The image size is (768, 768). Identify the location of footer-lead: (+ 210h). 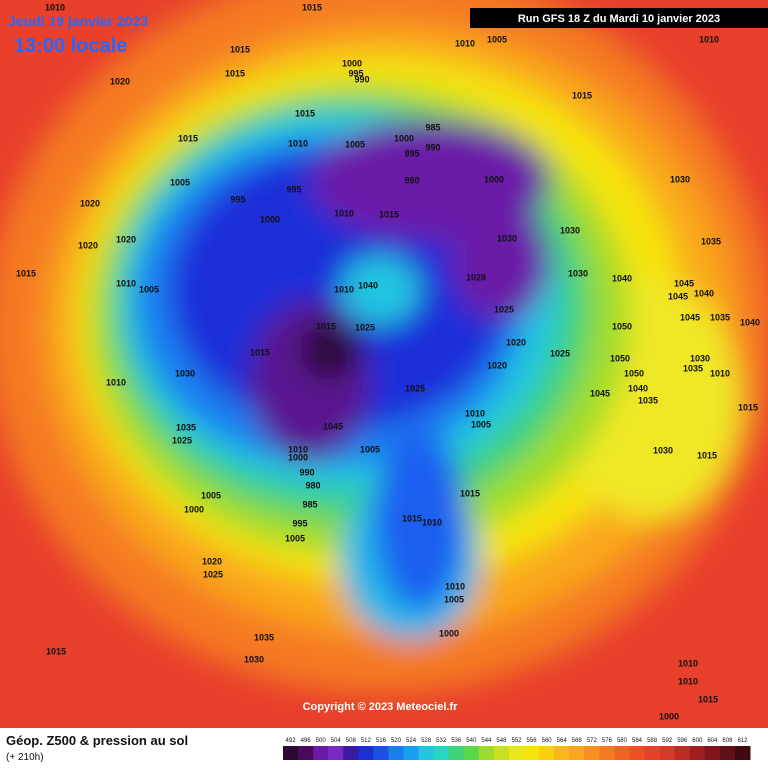
(25, 757).